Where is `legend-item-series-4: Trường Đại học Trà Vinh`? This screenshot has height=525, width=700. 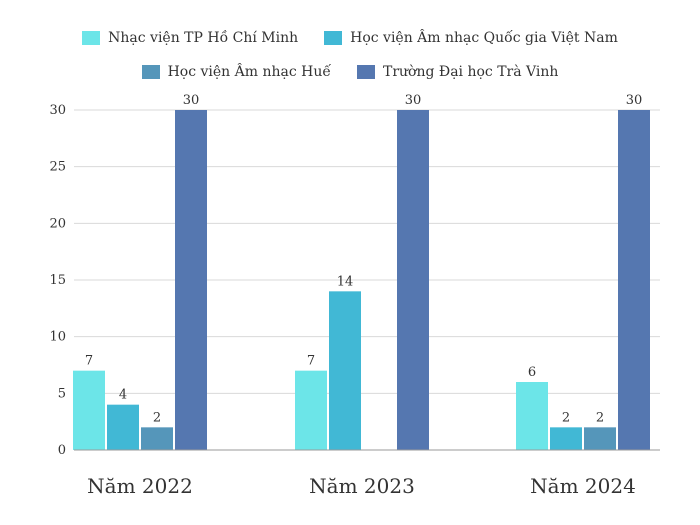 legend-item-series-4: Trường Đại học Trà Vinh is located at coordinates (457, 72).